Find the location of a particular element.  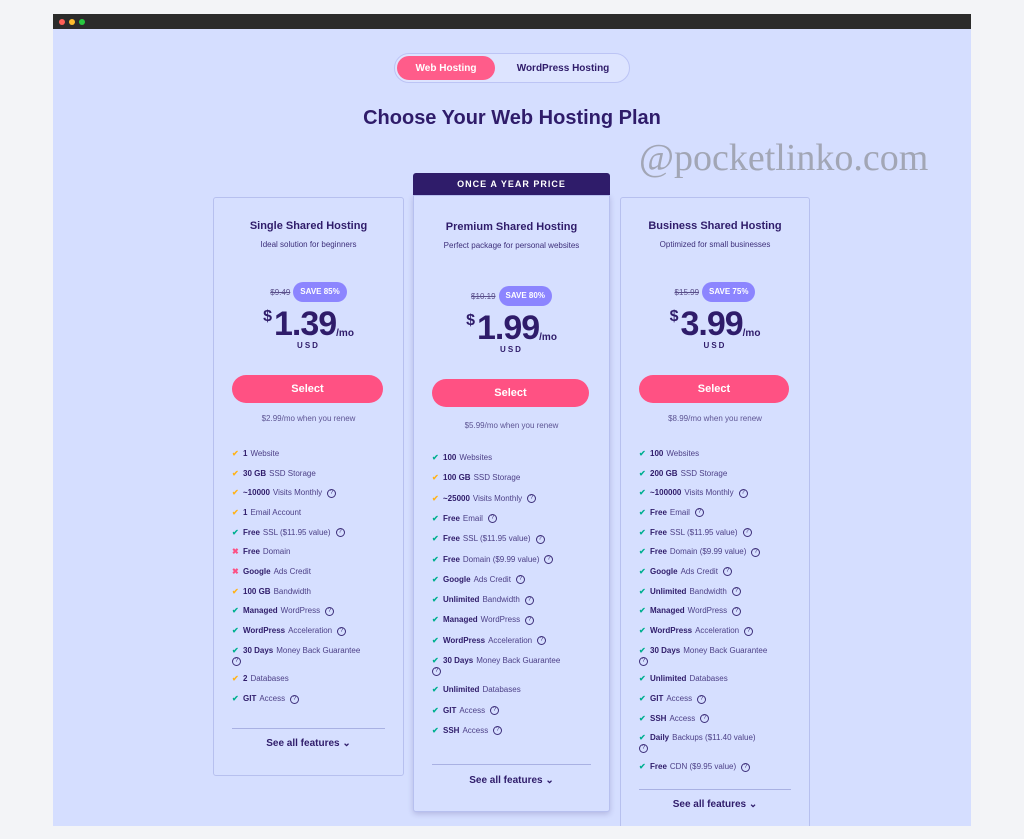

feature-bold: WordPress is located at coordinates (264, 631).